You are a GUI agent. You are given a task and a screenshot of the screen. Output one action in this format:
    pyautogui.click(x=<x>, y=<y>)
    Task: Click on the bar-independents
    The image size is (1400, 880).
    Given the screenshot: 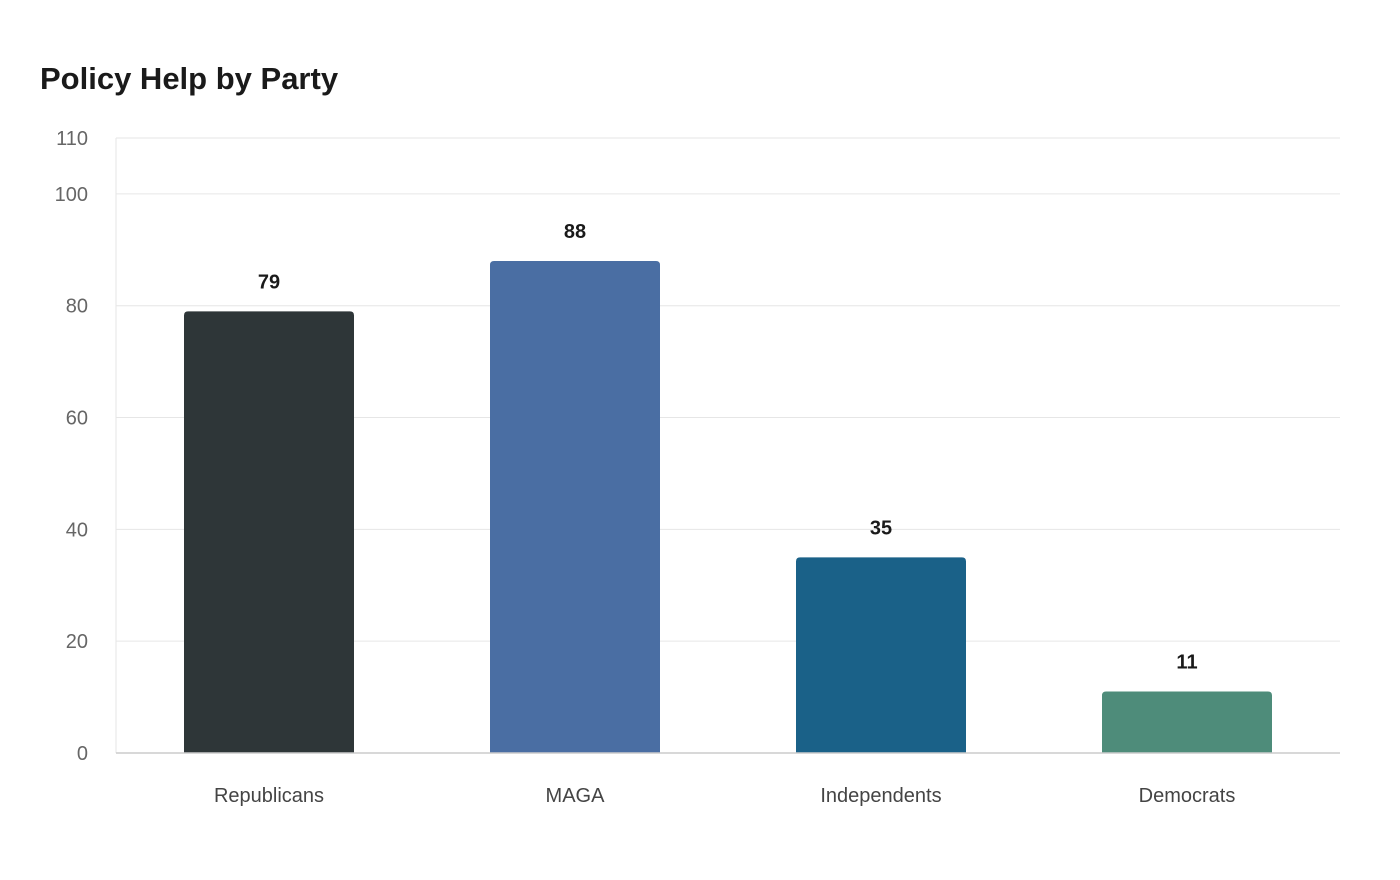 What is the action you would take?
    pyautogui.click(x=881, y=655)
    